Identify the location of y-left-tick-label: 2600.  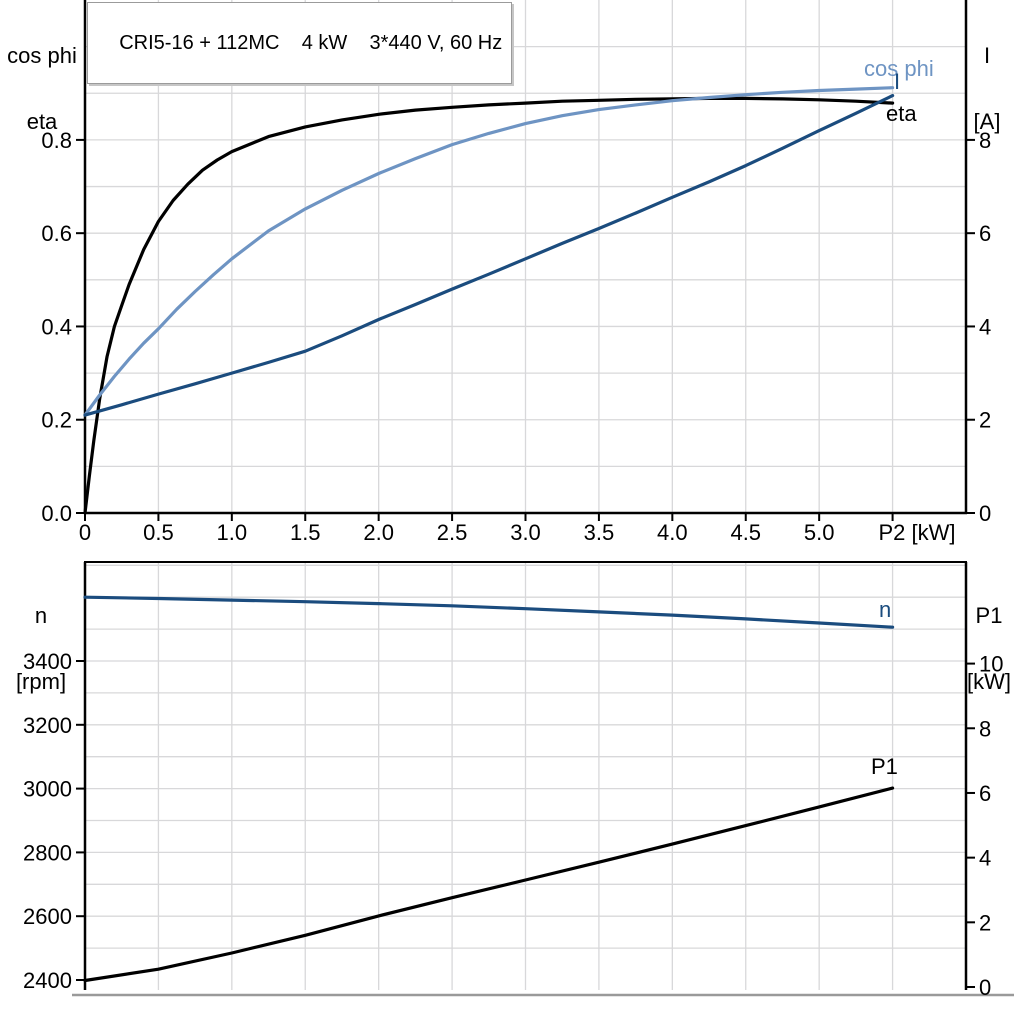
(47, 916).